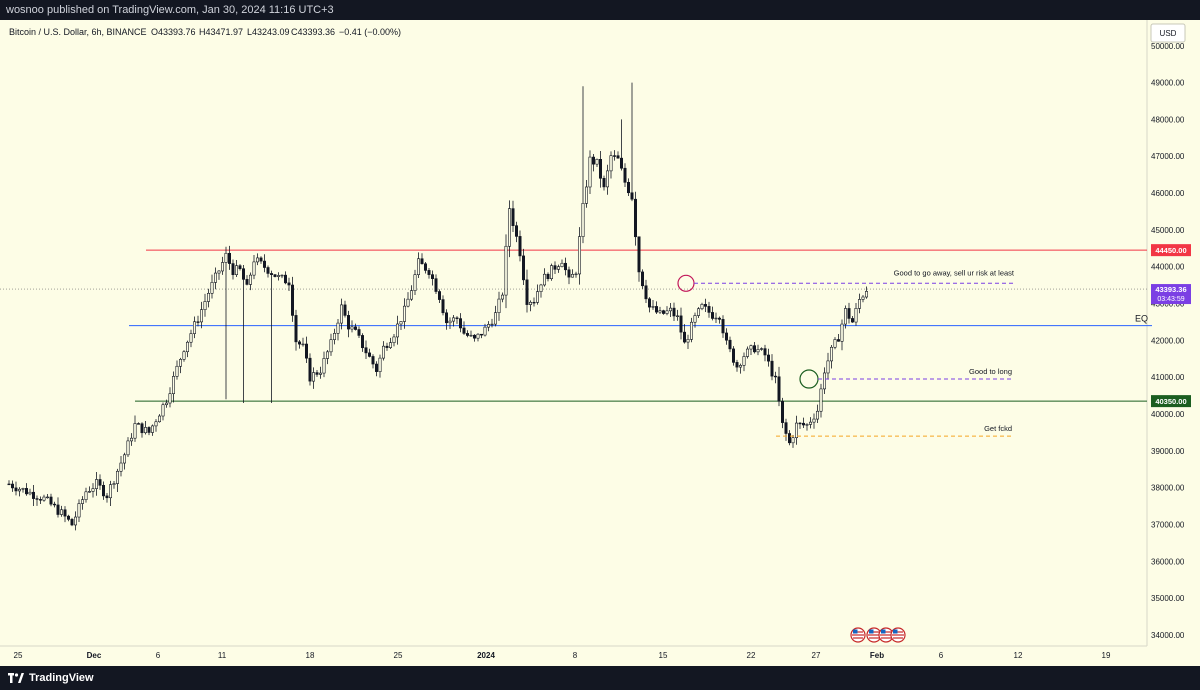  What do you see at coordinates (809, 379) in the screenshot?
I see `long-signal-circle` at bounding box center [809, 379].